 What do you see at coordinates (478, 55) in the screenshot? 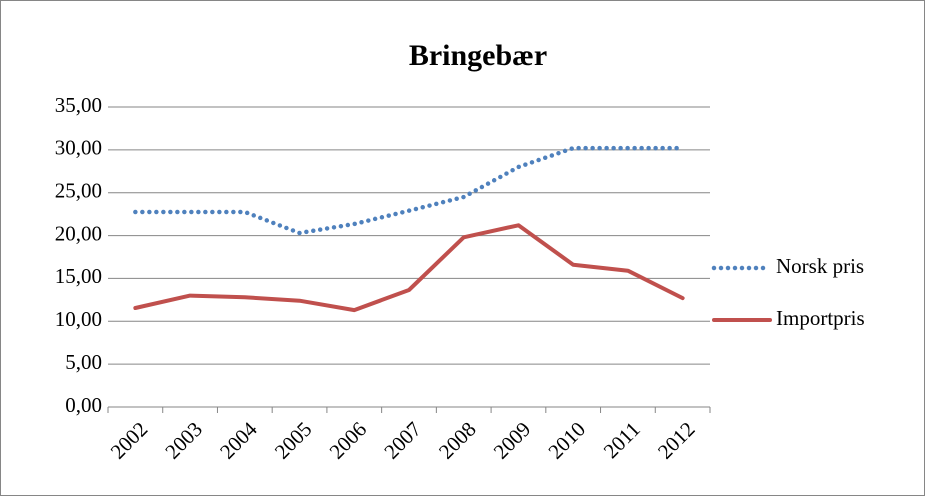
I see `chart-title: Bringebær` at bounding box center [478, 55].